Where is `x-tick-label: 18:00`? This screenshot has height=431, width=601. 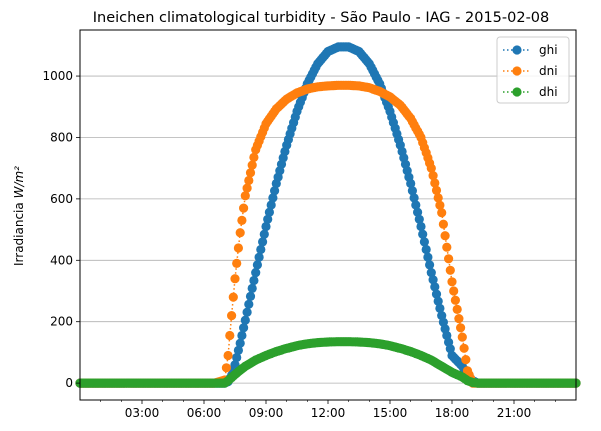 x-tick-label: 18:00 is located at coordinates (452, 413).